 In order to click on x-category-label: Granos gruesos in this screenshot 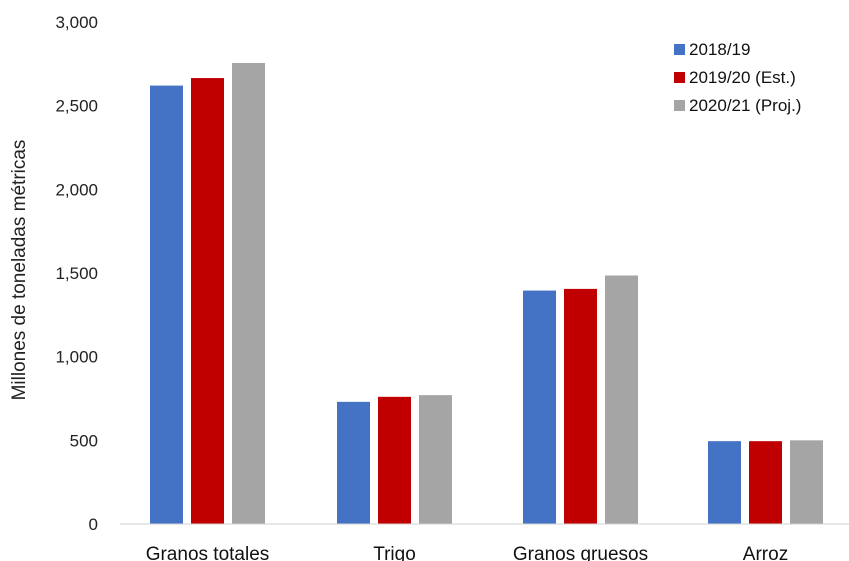, I will do `click(580, 552)`.